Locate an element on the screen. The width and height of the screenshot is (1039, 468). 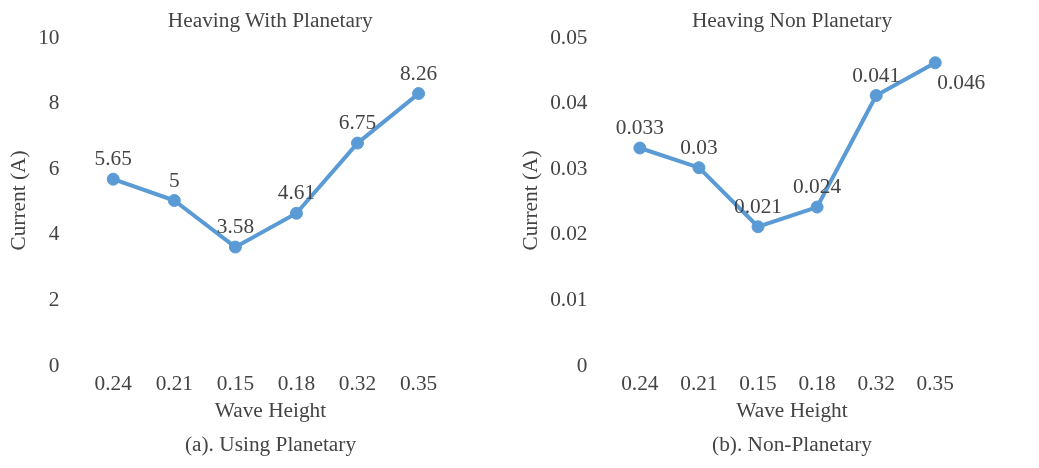
data-label: 0.033 is located at coordinates (639, 127).